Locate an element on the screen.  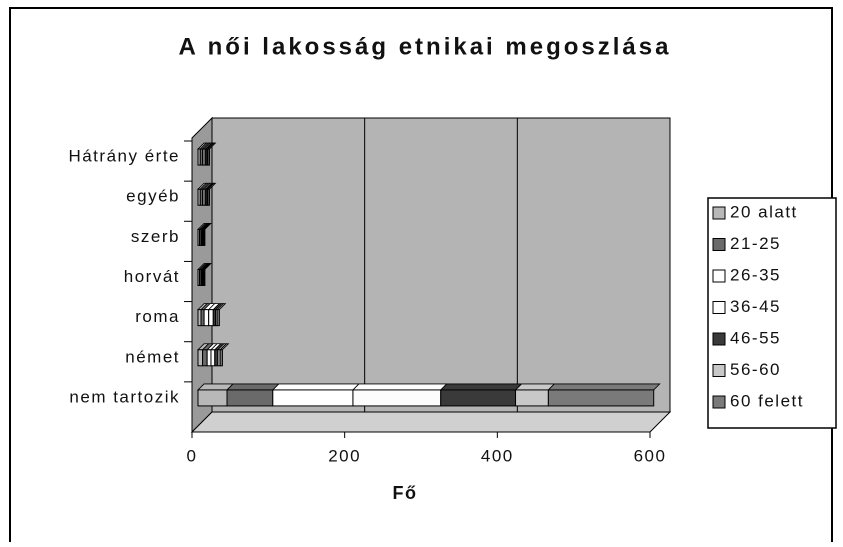
legend-label: 26-35 is located at coordinates (755, 274).